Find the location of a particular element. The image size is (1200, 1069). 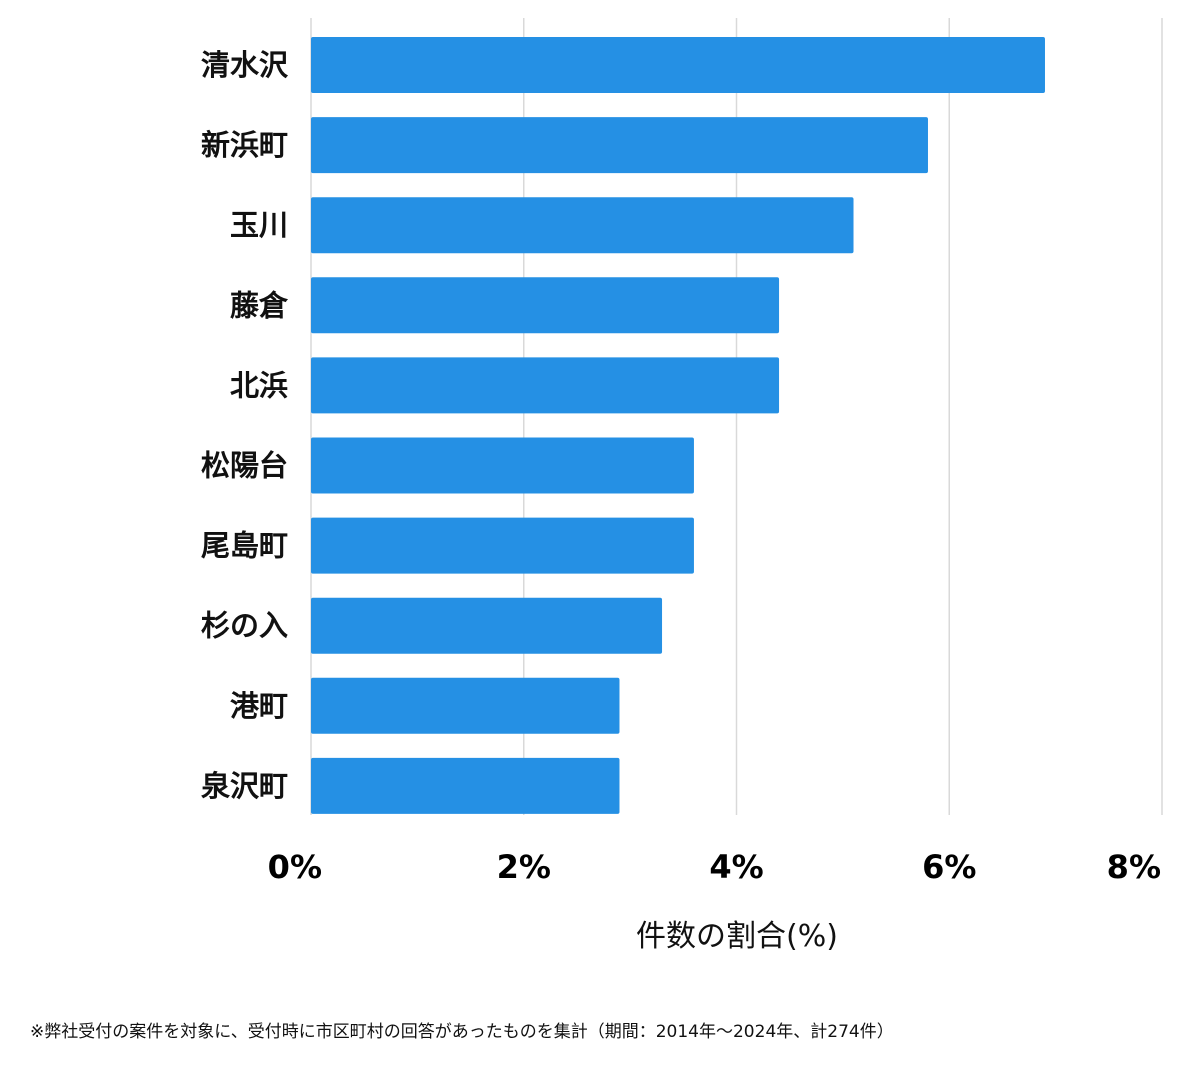

category-label: 泉沢町 is located at coordinates (244, 786).